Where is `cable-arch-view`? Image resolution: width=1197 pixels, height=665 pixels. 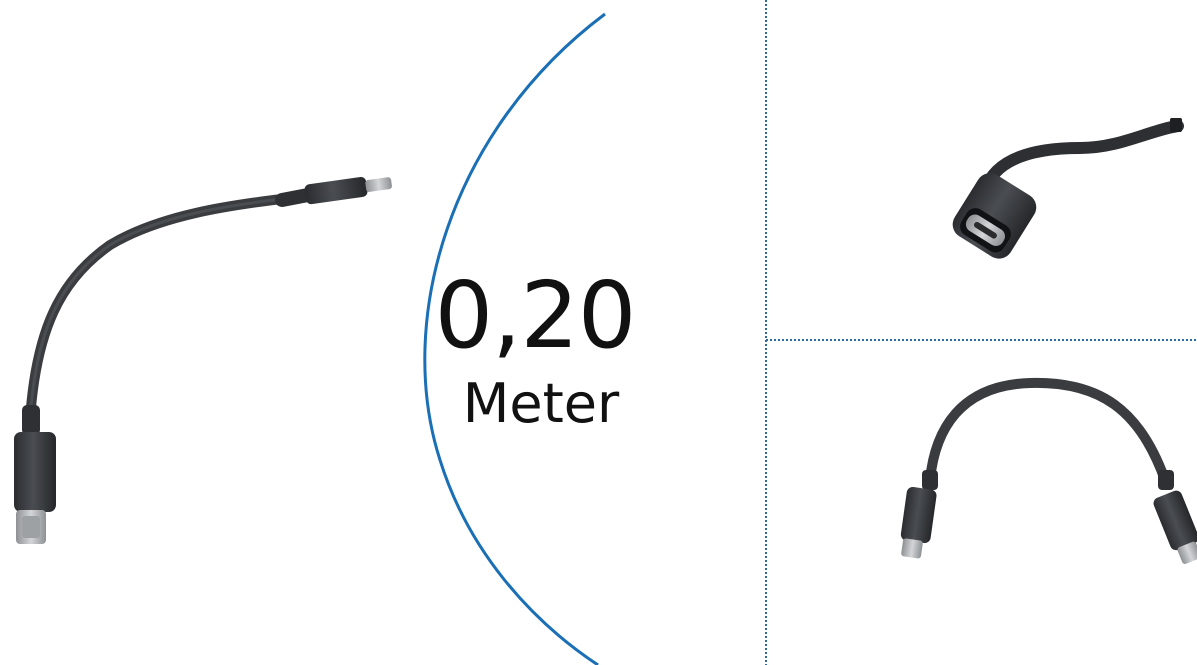 cable-arch-view is located at coordinates (1048, 471).